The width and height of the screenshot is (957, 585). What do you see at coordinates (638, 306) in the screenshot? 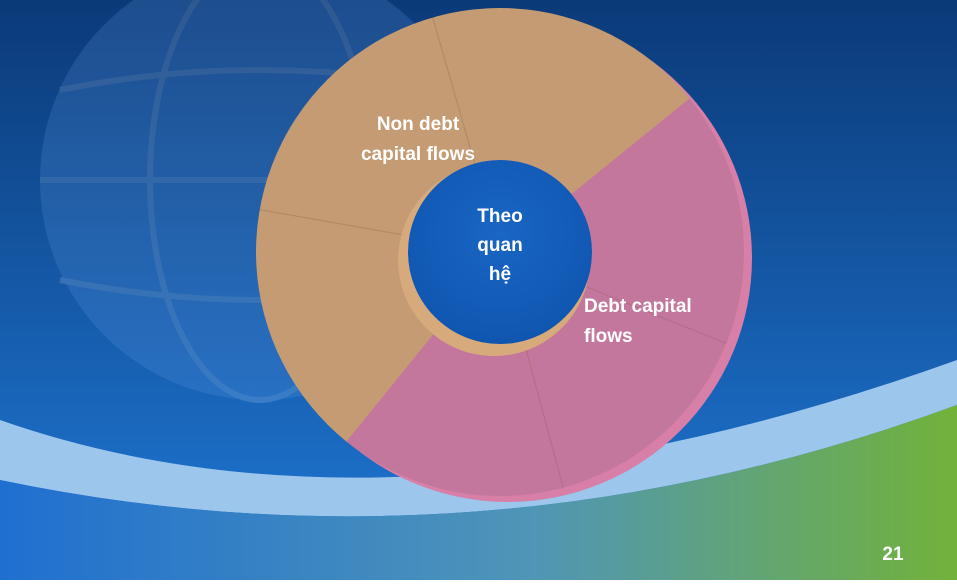
I see `segment-label-line: Debt capital` at bounding box center [638, 306].